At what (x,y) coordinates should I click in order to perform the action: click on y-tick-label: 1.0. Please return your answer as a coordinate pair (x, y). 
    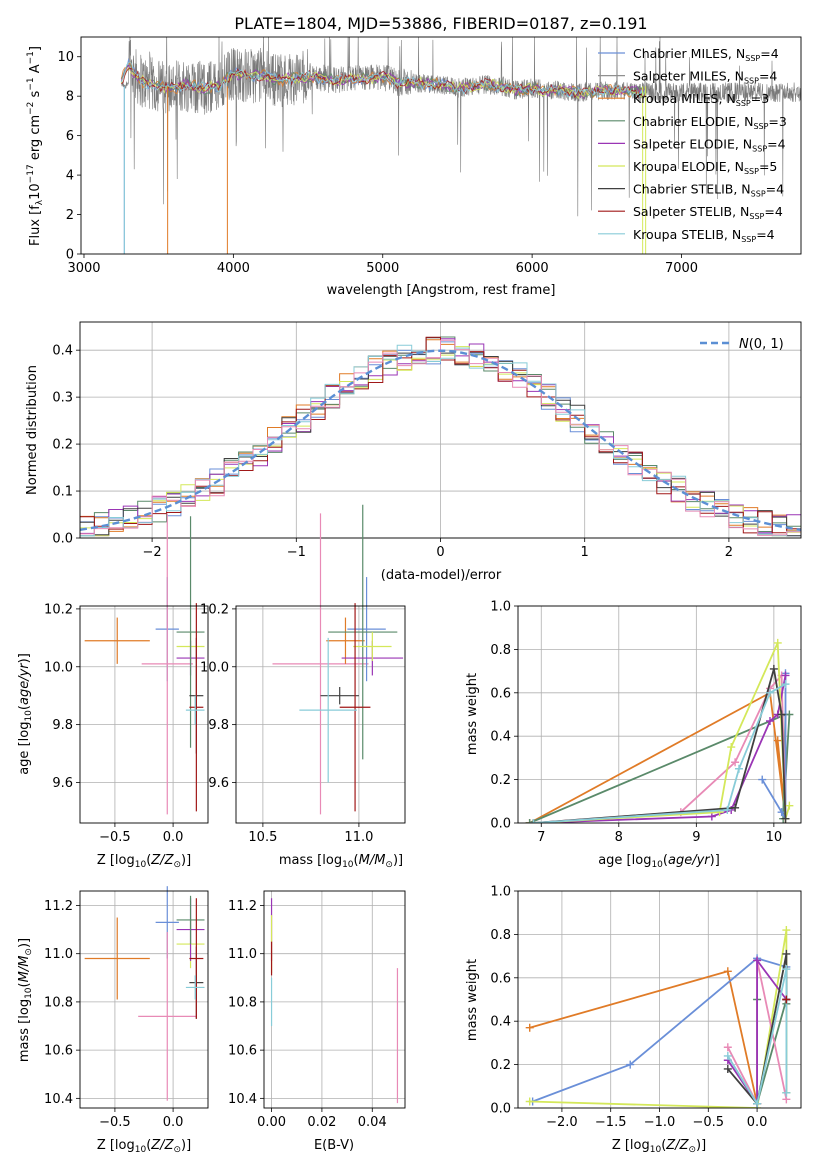
    Looking at the image, I should click on (500, 892).